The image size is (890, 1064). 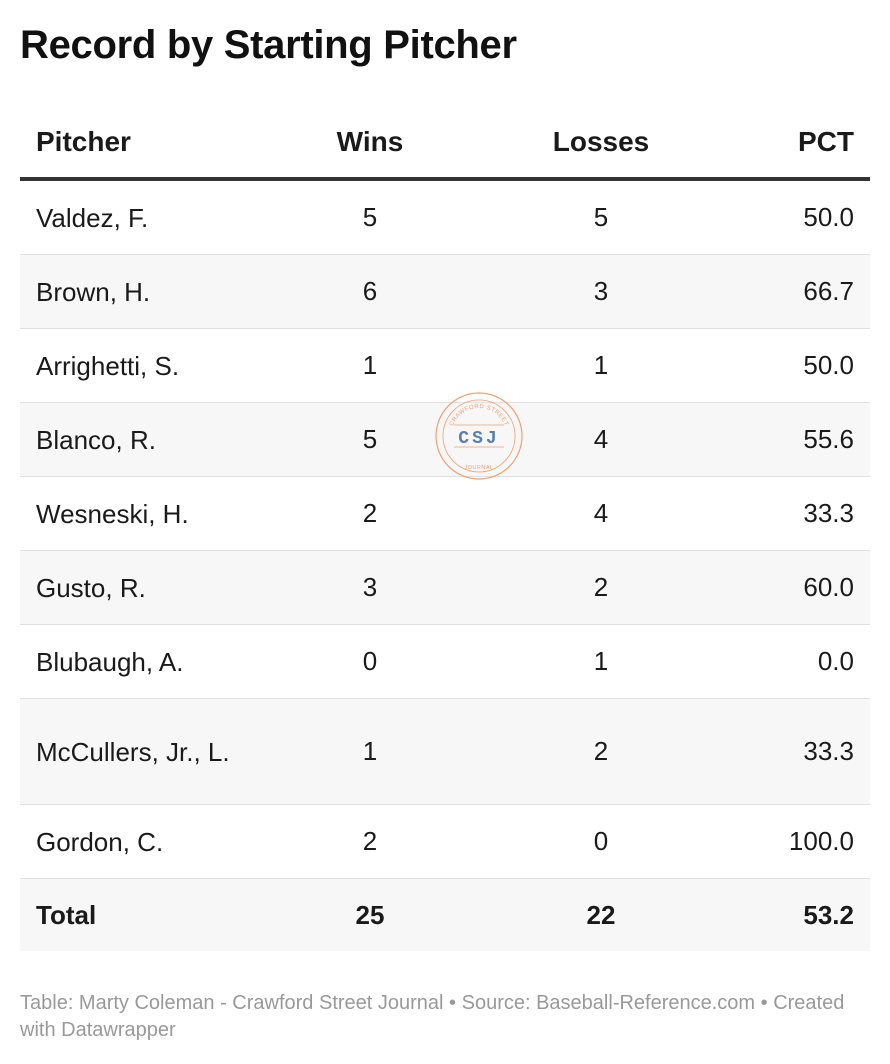 I want to click on table-row: Arrighetti, S. 1 1 50.0, so click(x=445, y=366).